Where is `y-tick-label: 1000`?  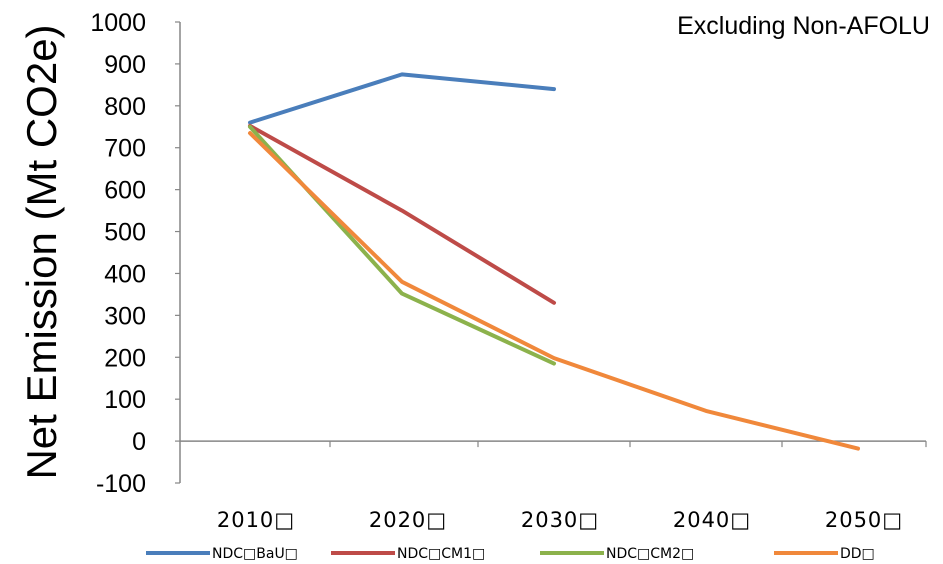
y-tick-label: 1000 is located at coordinates (118, 23).